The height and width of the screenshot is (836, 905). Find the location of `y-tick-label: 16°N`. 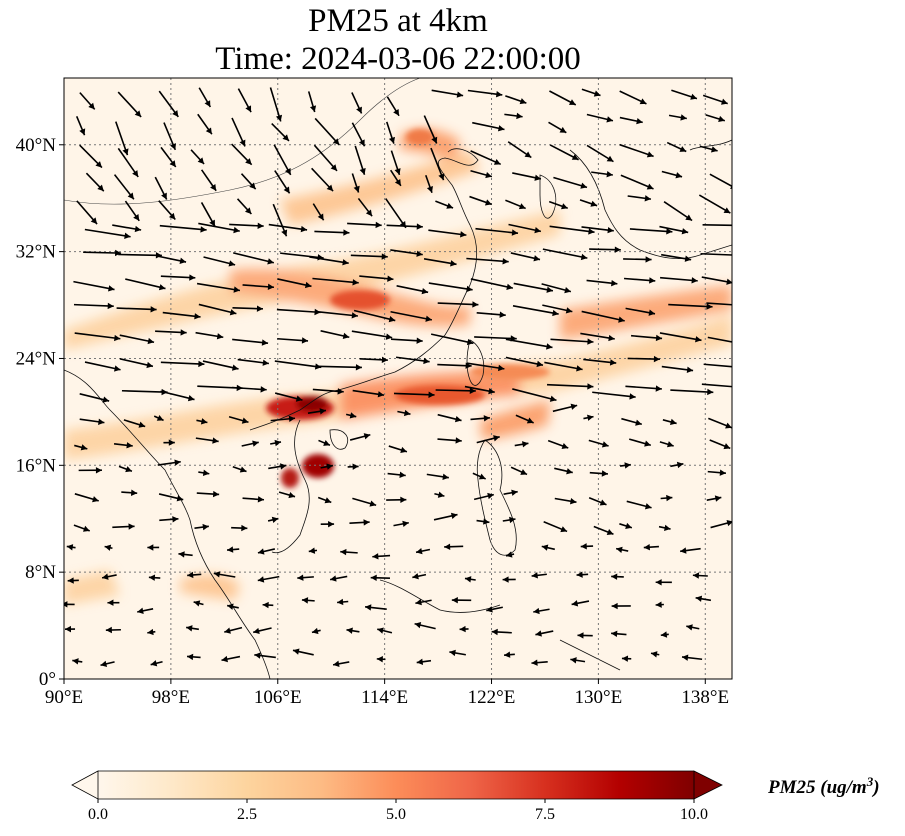

y-tick-label: 16°N is located at coordinates (36, 465).